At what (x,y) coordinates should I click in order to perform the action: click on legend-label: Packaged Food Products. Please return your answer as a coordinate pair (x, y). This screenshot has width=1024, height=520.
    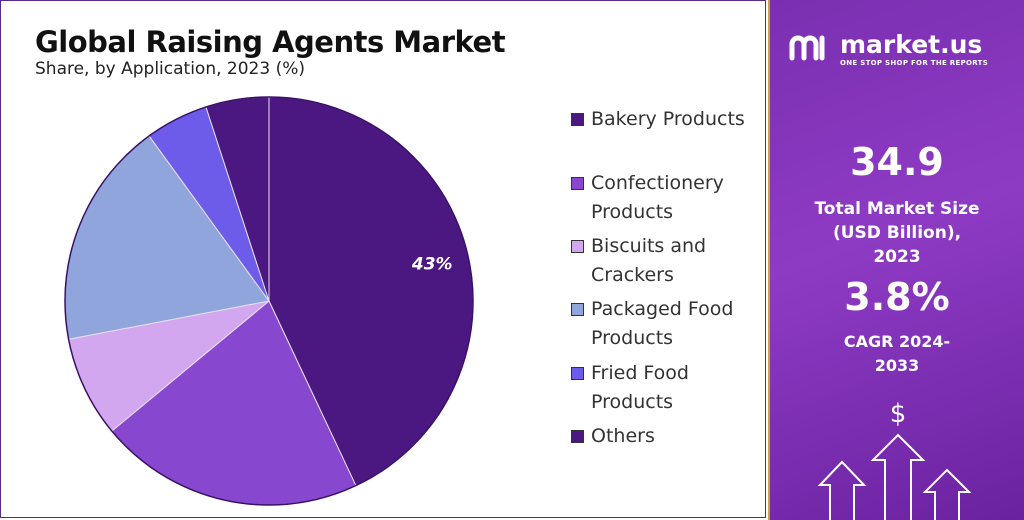
    Looking at the image, I should click on (662, 323).